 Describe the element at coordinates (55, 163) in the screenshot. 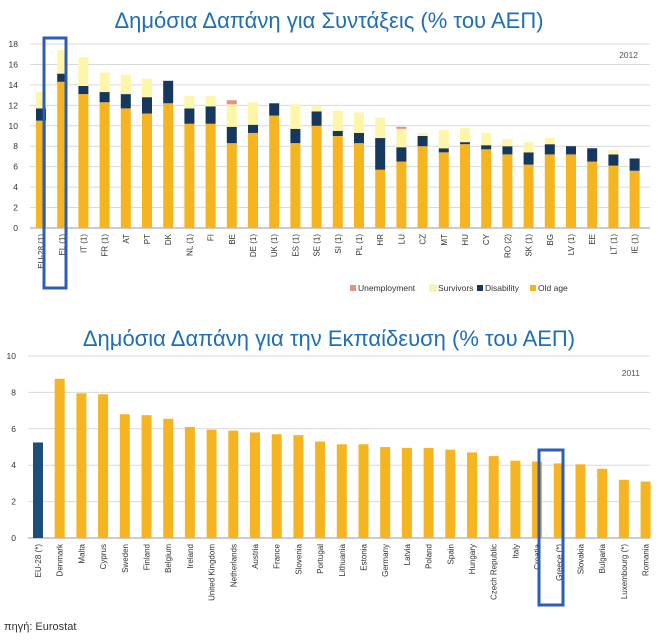

I see `pension-highlight-box` at that location.